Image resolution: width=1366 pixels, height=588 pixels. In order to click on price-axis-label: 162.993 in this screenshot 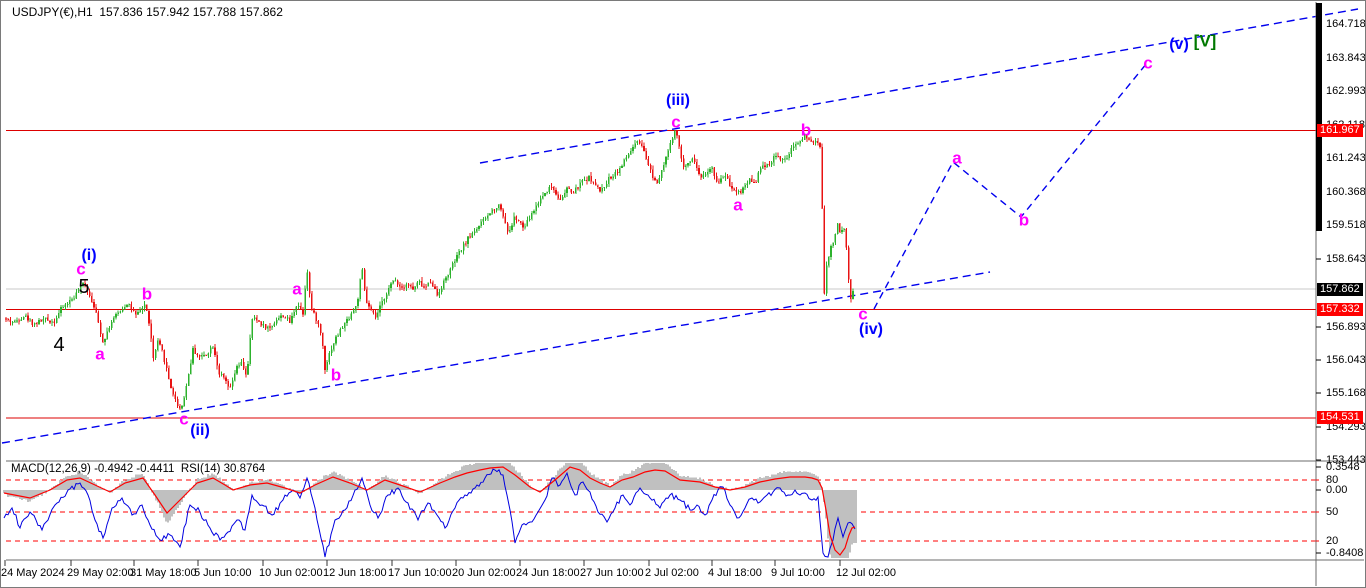, I will do `click(1346, 91)`.